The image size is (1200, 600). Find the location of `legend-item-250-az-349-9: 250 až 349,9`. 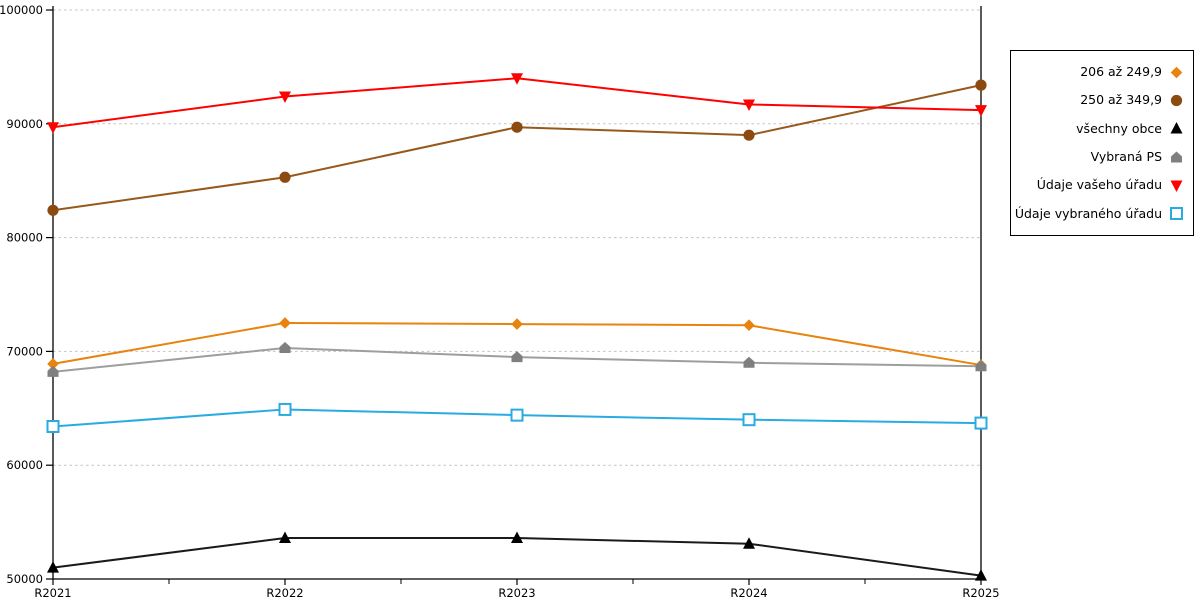

legend-item-250-az-349-9: 250 až 349,9 is located at coordinates (1102, 100).